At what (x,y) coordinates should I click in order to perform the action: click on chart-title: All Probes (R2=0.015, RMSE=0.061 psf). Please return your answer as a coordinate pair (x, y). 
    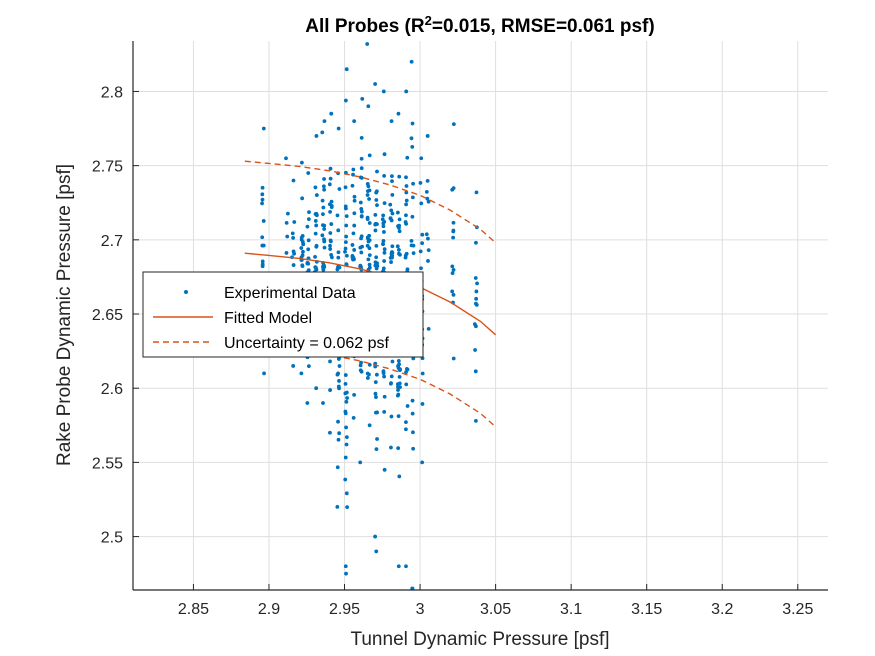
    Looking at the image, I should click on (479, 25).